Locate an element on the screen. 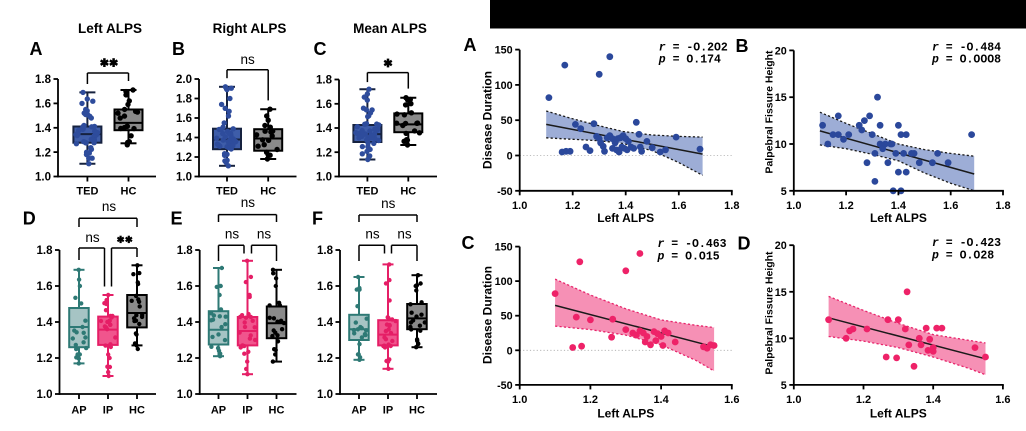  svg-text: p = O.OOO8 is located at coordinates (966, 60).